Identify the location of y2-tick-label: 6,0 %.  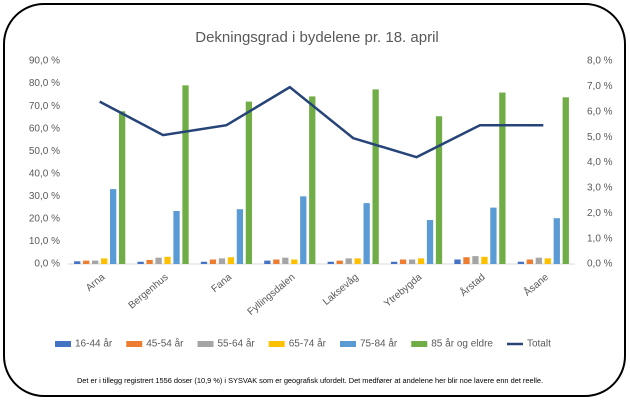
(600, 111).